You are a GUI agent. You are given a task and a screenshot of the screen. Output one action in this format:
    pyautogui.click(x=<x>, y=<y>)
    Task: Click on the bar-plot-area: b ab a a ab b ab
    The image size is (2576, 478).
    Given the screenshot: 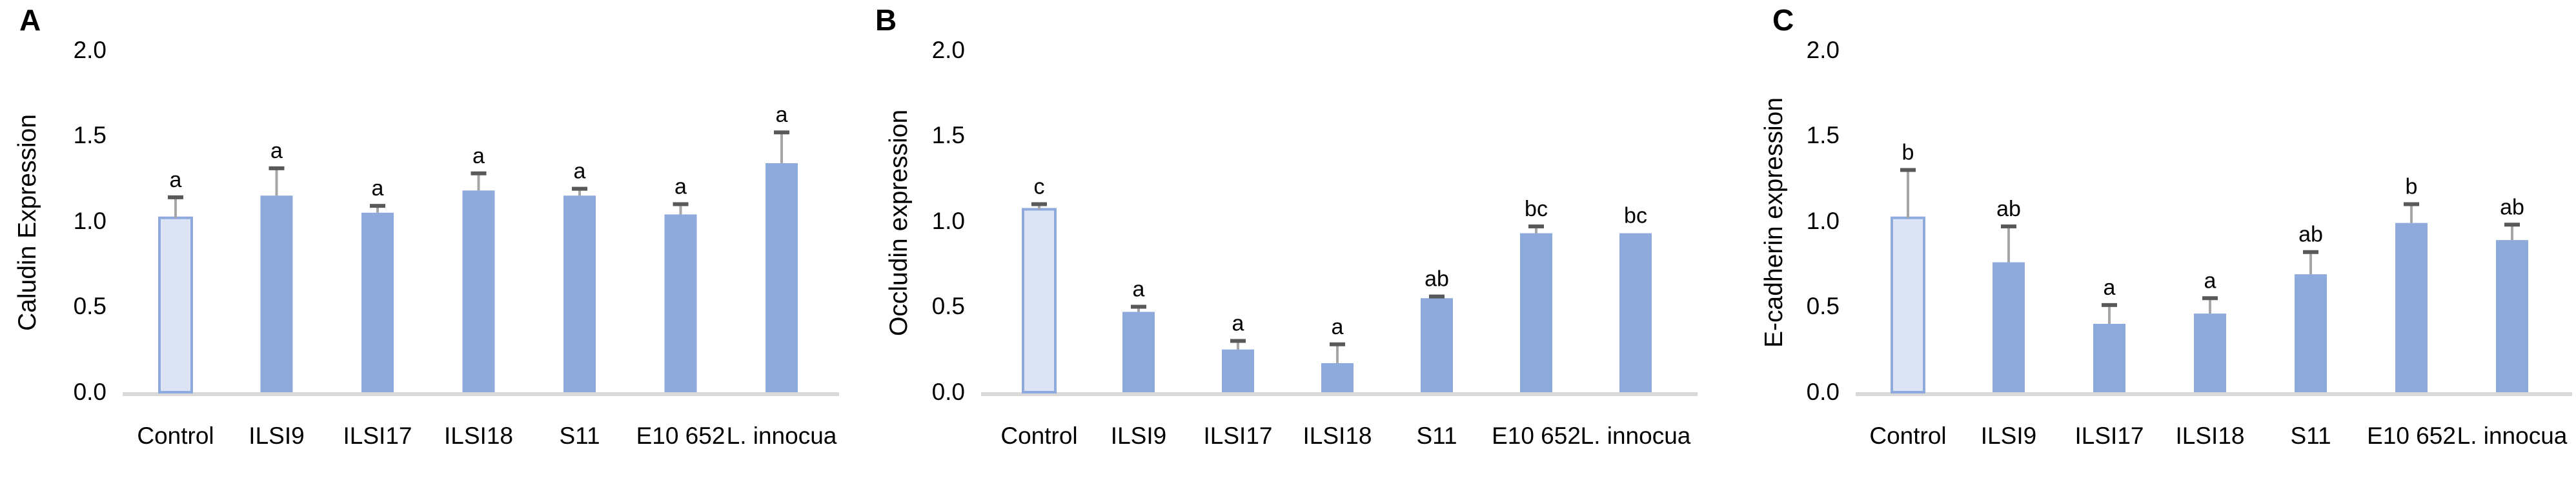 What is the action you would take?
    pyautogui.click(x=2214, y=268)
    